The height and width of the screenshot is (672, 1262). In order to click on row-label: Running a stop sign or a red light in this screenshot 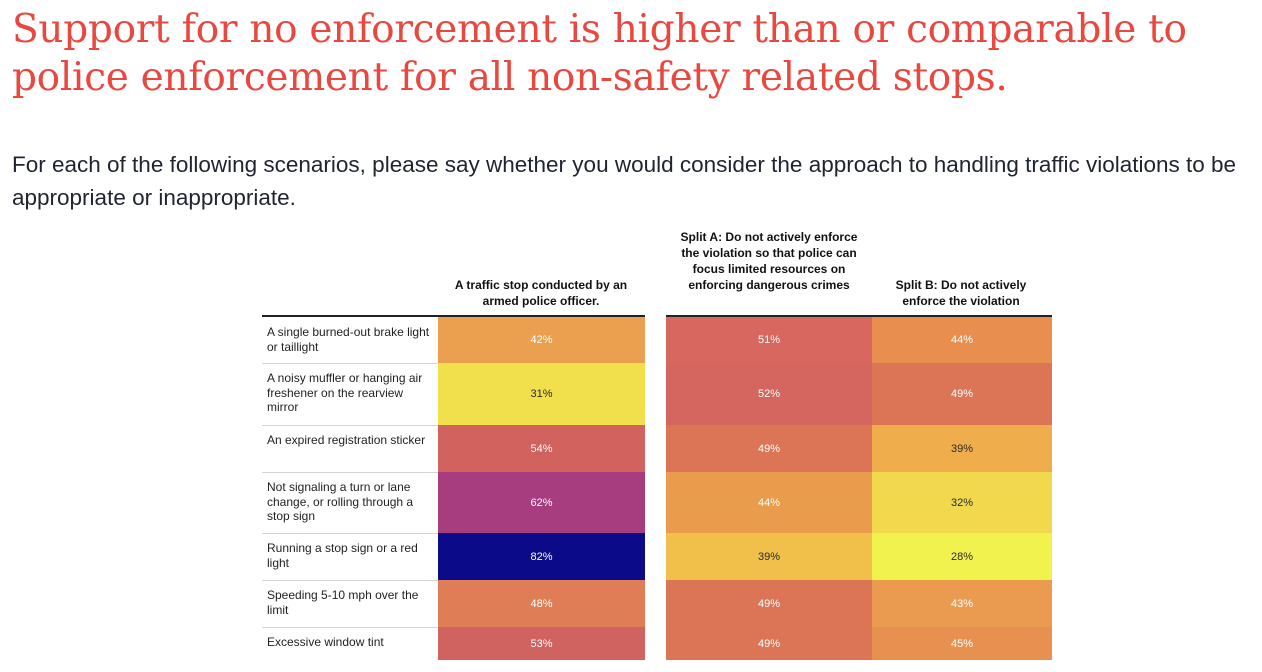, I will do `click(342, 555)`.